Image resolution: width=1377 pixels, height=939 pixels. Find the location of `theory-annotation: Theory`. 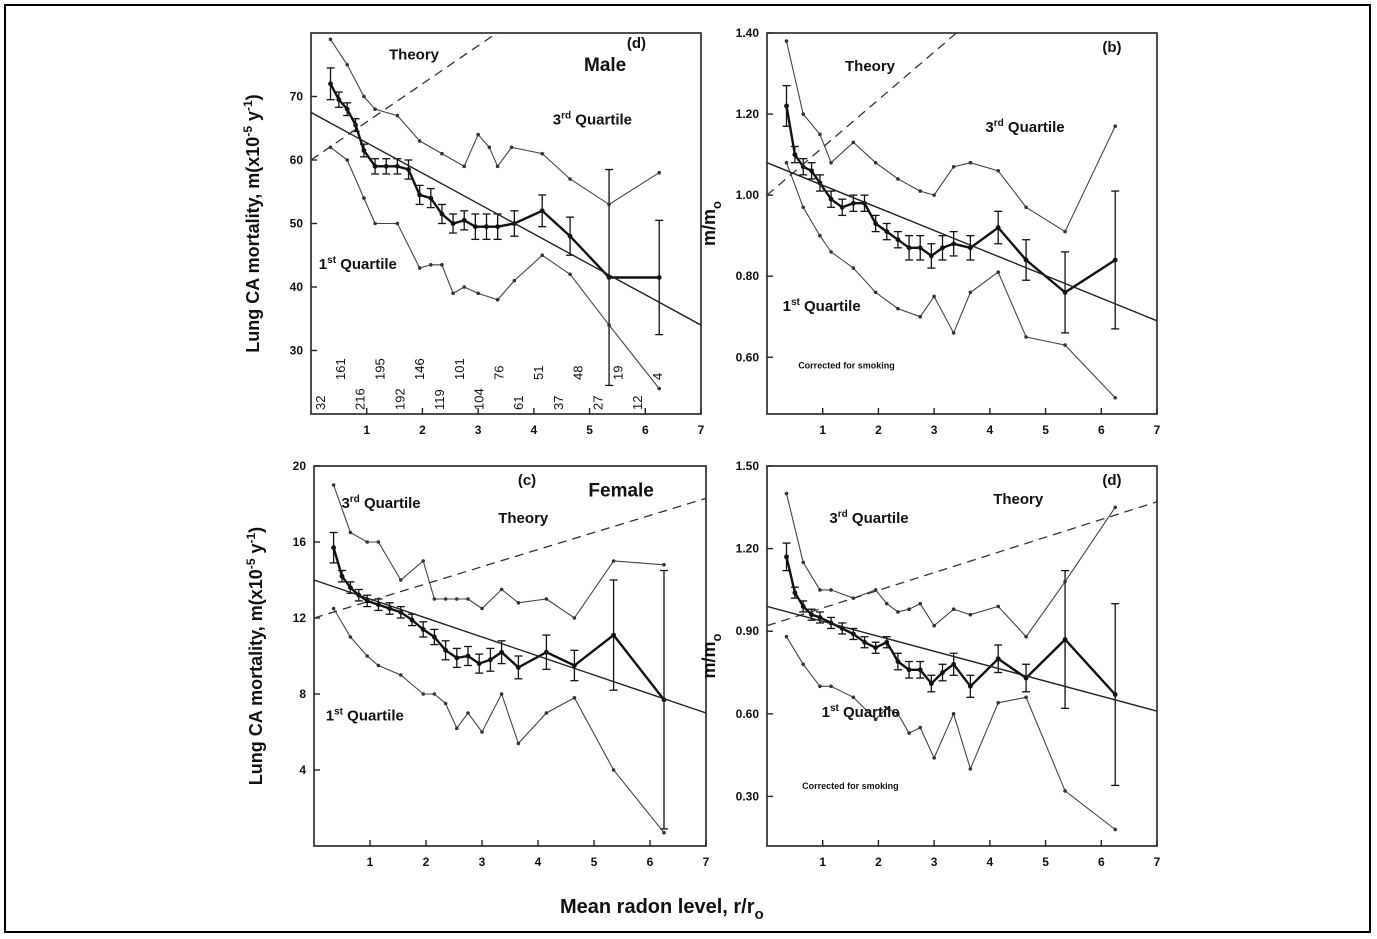

theory-annotation: Theory is located at coordinates (414, 55).